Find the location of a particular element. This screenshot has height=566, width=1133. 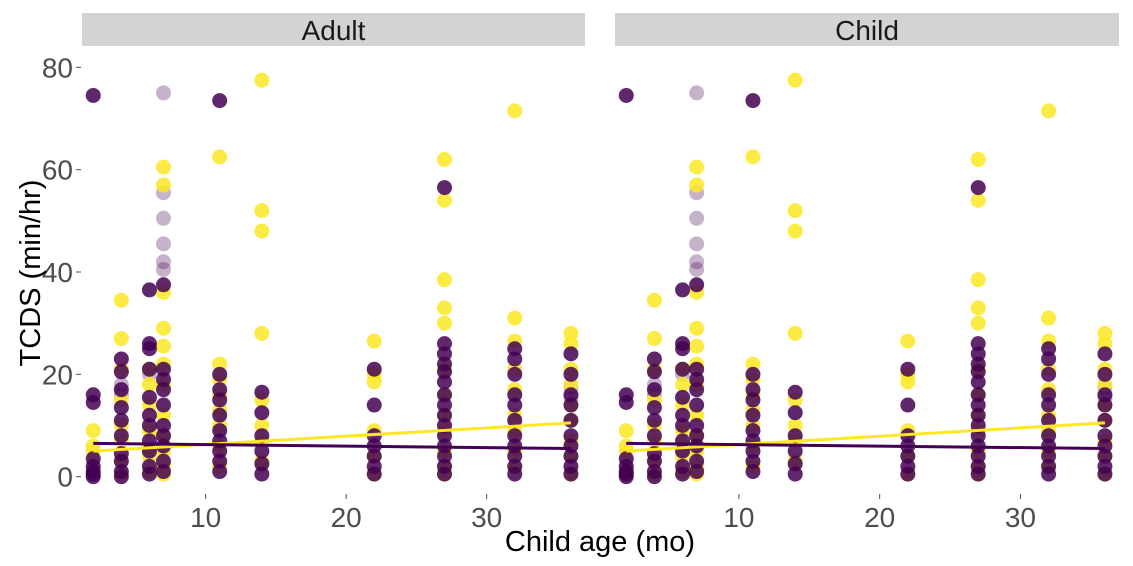

trend-line-adult is located at coordinates (332, 446).